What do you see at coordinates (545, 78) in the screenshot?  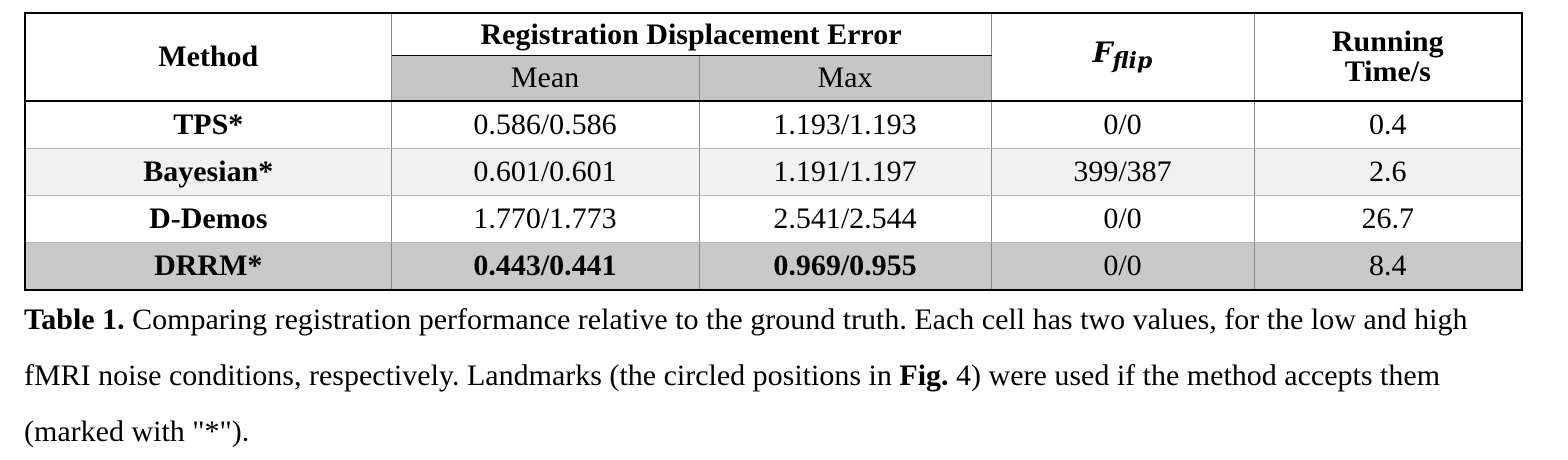 I see `header-mean: Mean` at bounding box center [545, 78].